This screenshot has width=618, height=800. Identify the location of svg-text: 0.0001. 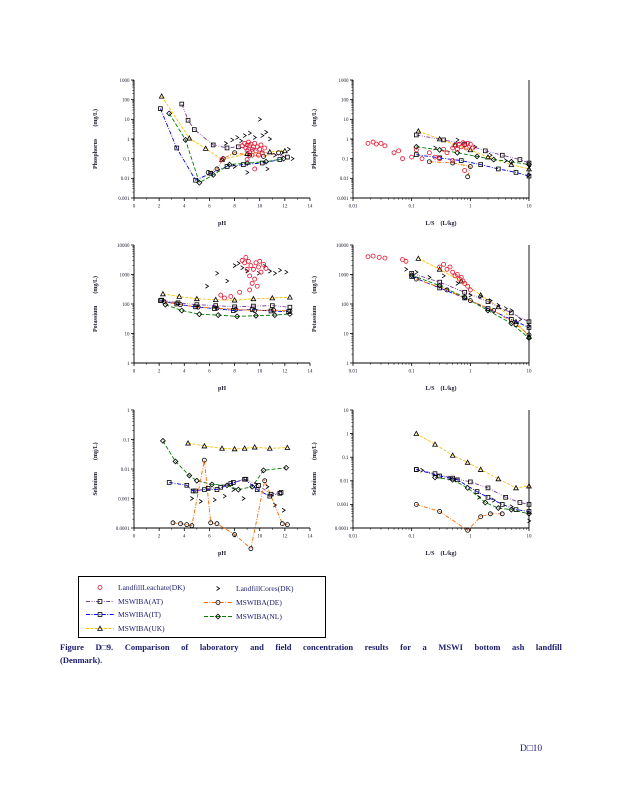
(342, 529).